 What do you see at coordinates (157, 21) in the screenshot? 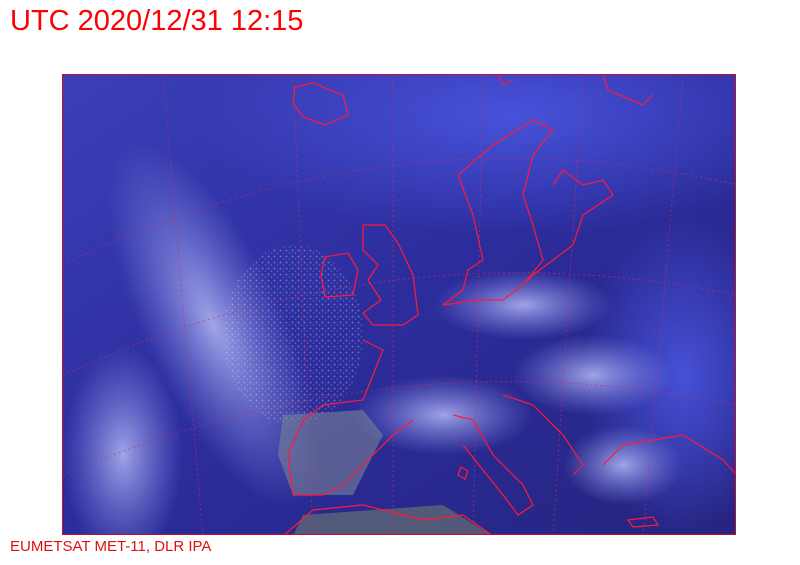
I see `timestamp-title: UTC 2020/12/31 12:15` at bounding box center [157, 21].